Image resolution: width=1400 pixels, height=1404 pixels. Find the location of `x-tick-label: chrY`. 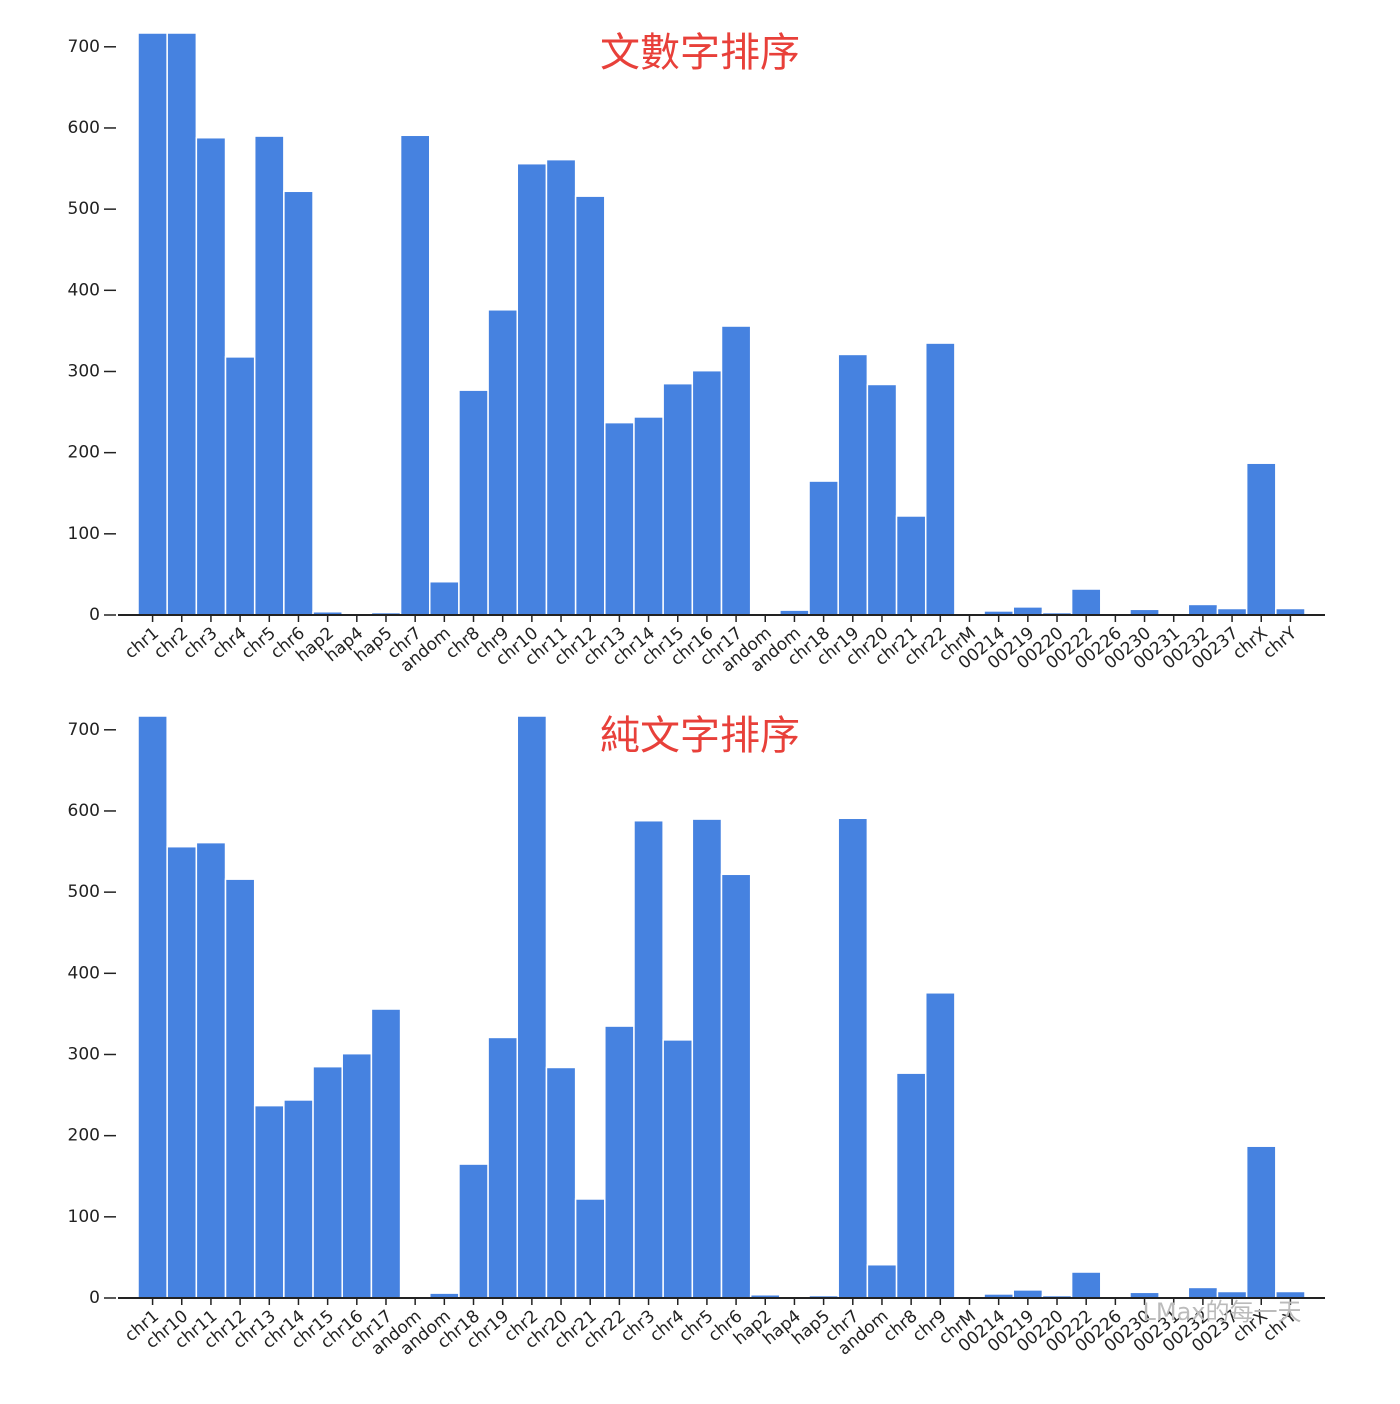

x-tick-label: chrY is located at coordinates (1280, 643).